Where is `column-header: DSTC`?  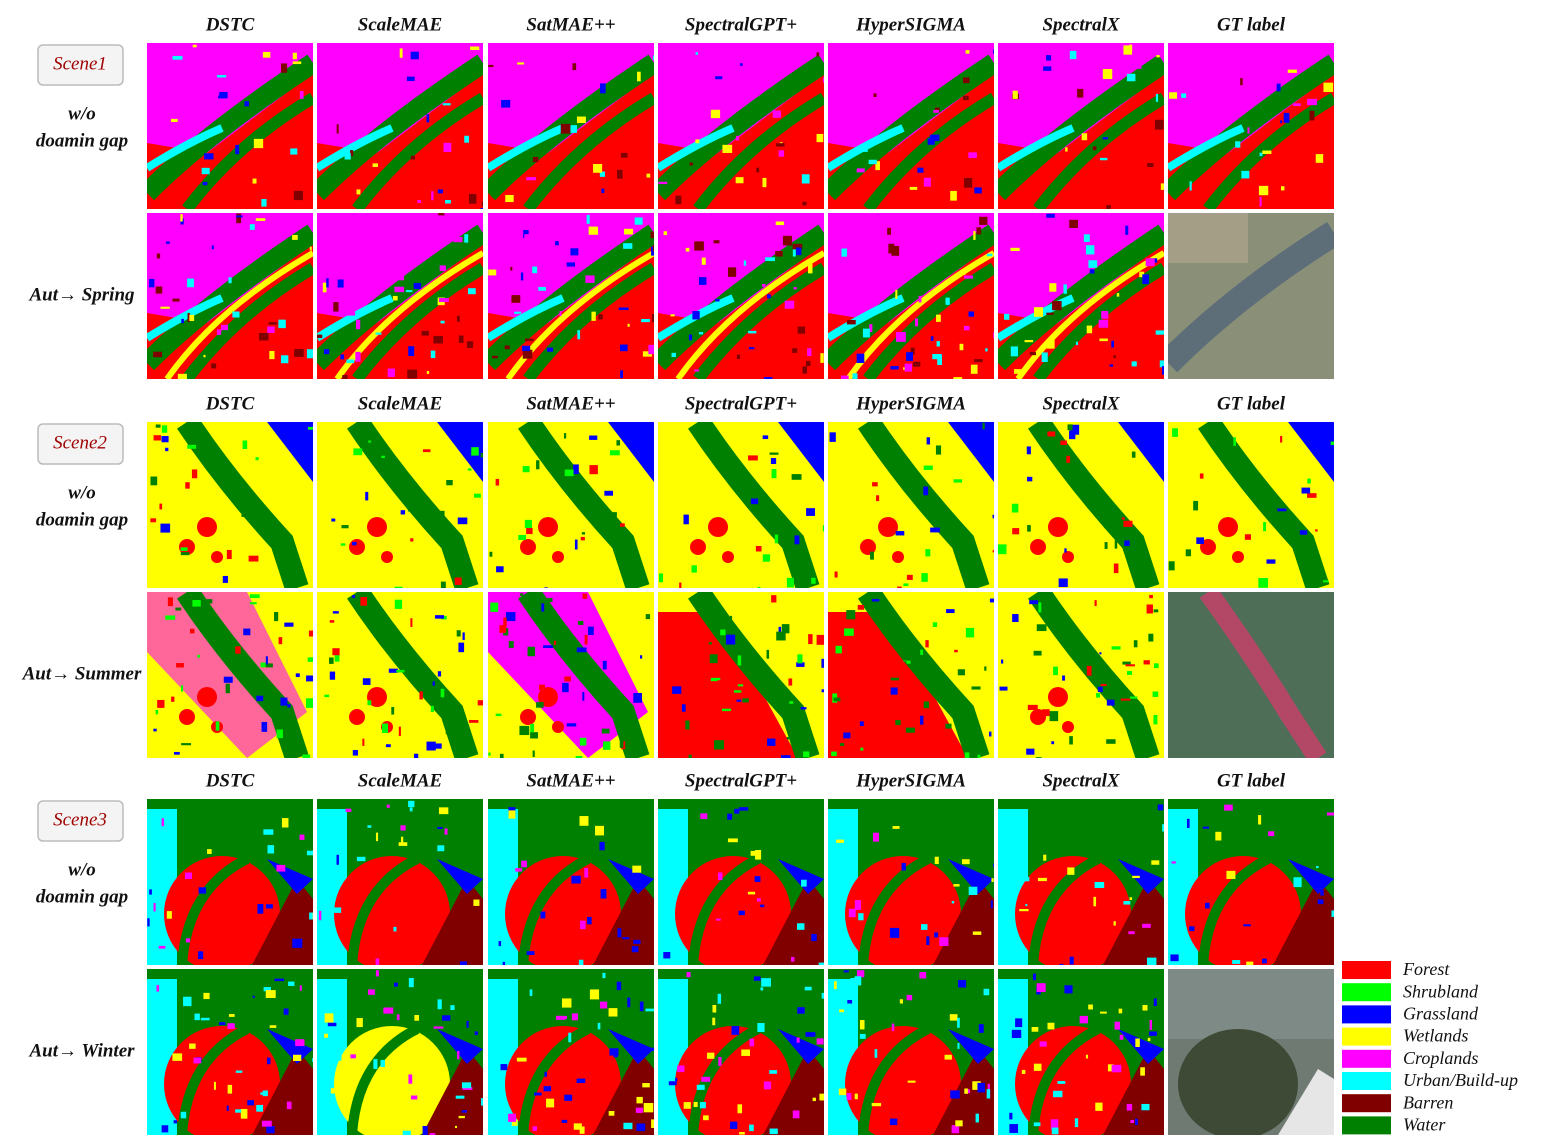
column-header: DSTC is located at coordinates (230, 780).